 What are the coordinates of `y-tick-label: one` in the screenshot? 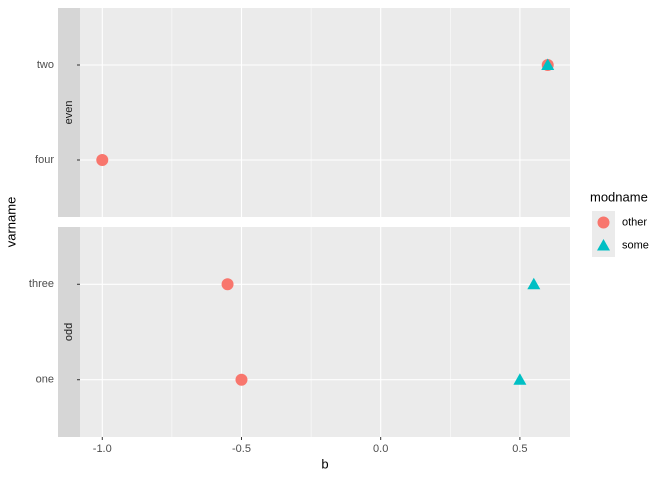 It's located at (45, 380).